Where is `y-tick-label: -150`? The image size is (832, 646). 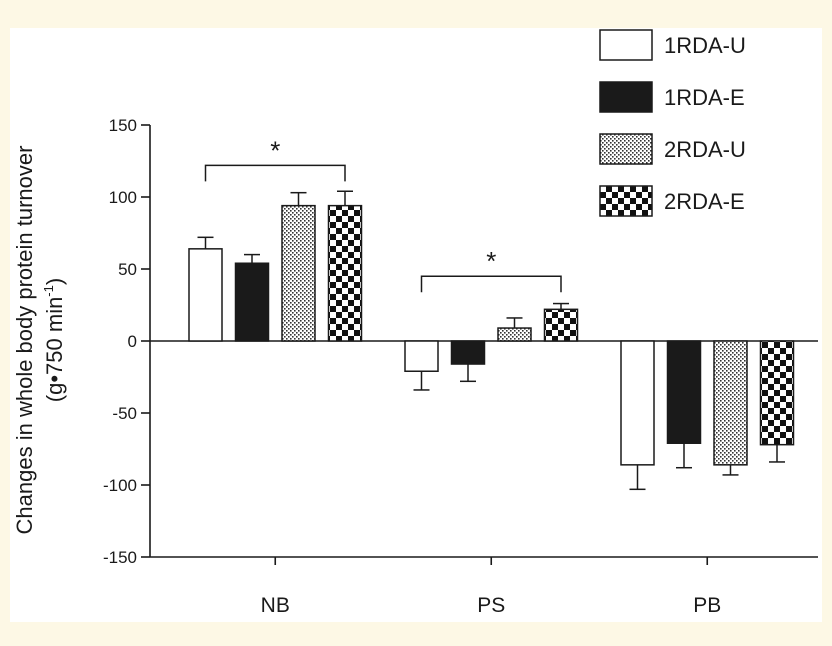 y-tick-label: -150 is located at coordinates (120, 557).